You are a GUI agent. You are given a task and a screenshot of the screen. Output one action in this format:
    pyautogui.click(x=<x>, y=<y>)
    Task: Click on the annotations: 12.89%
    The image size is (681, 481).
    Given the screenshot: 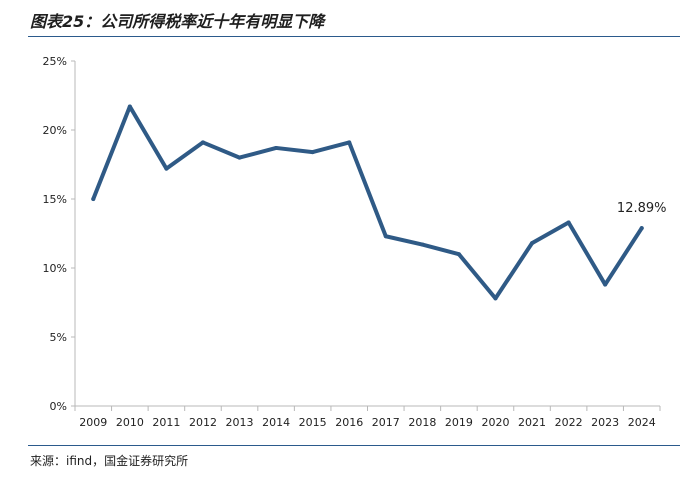 What is the action you would take?
    pyautogui.click(x=642, y=208)
    